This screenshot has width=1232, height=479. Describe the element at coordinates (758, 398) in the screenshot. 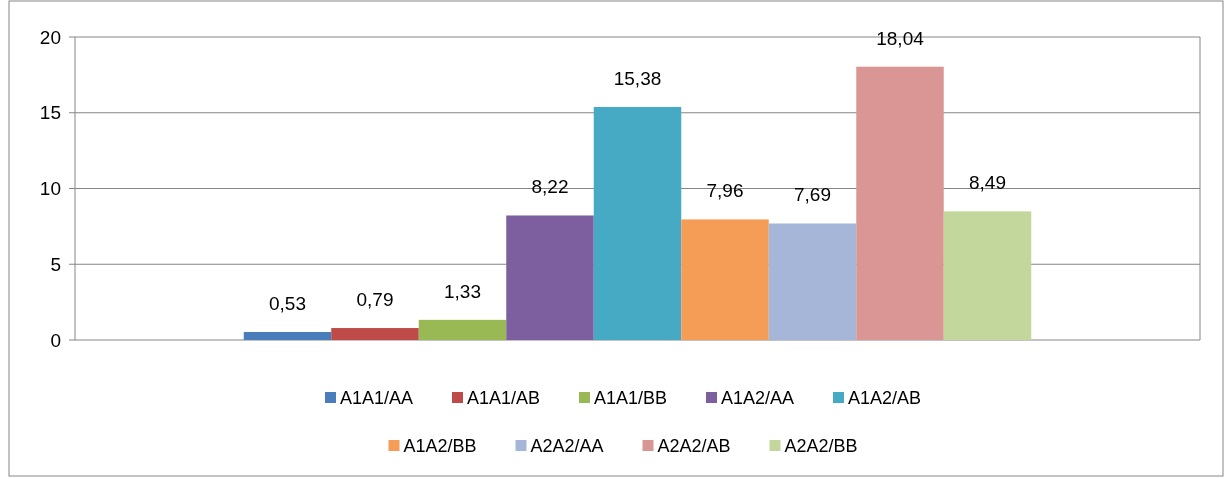

I see `legend-label: A1A2/AA` at that location.